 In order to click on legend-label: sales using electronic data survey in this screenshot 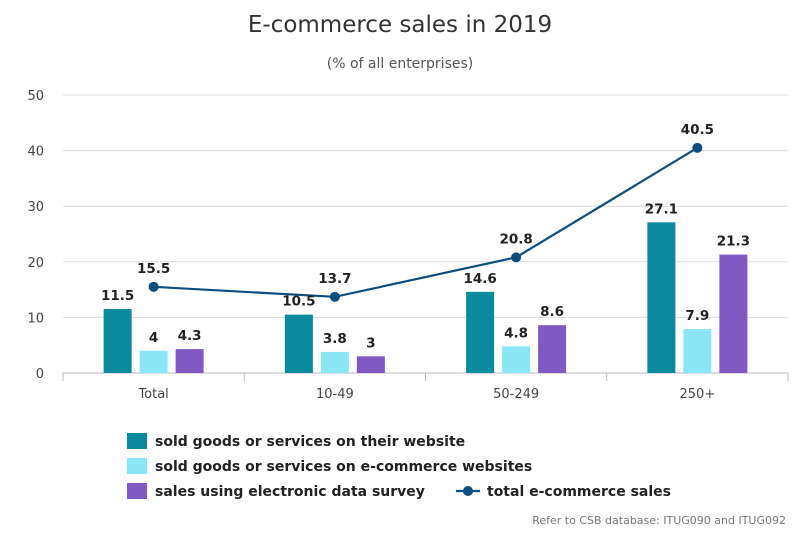, I will do `click(290, 492)`.